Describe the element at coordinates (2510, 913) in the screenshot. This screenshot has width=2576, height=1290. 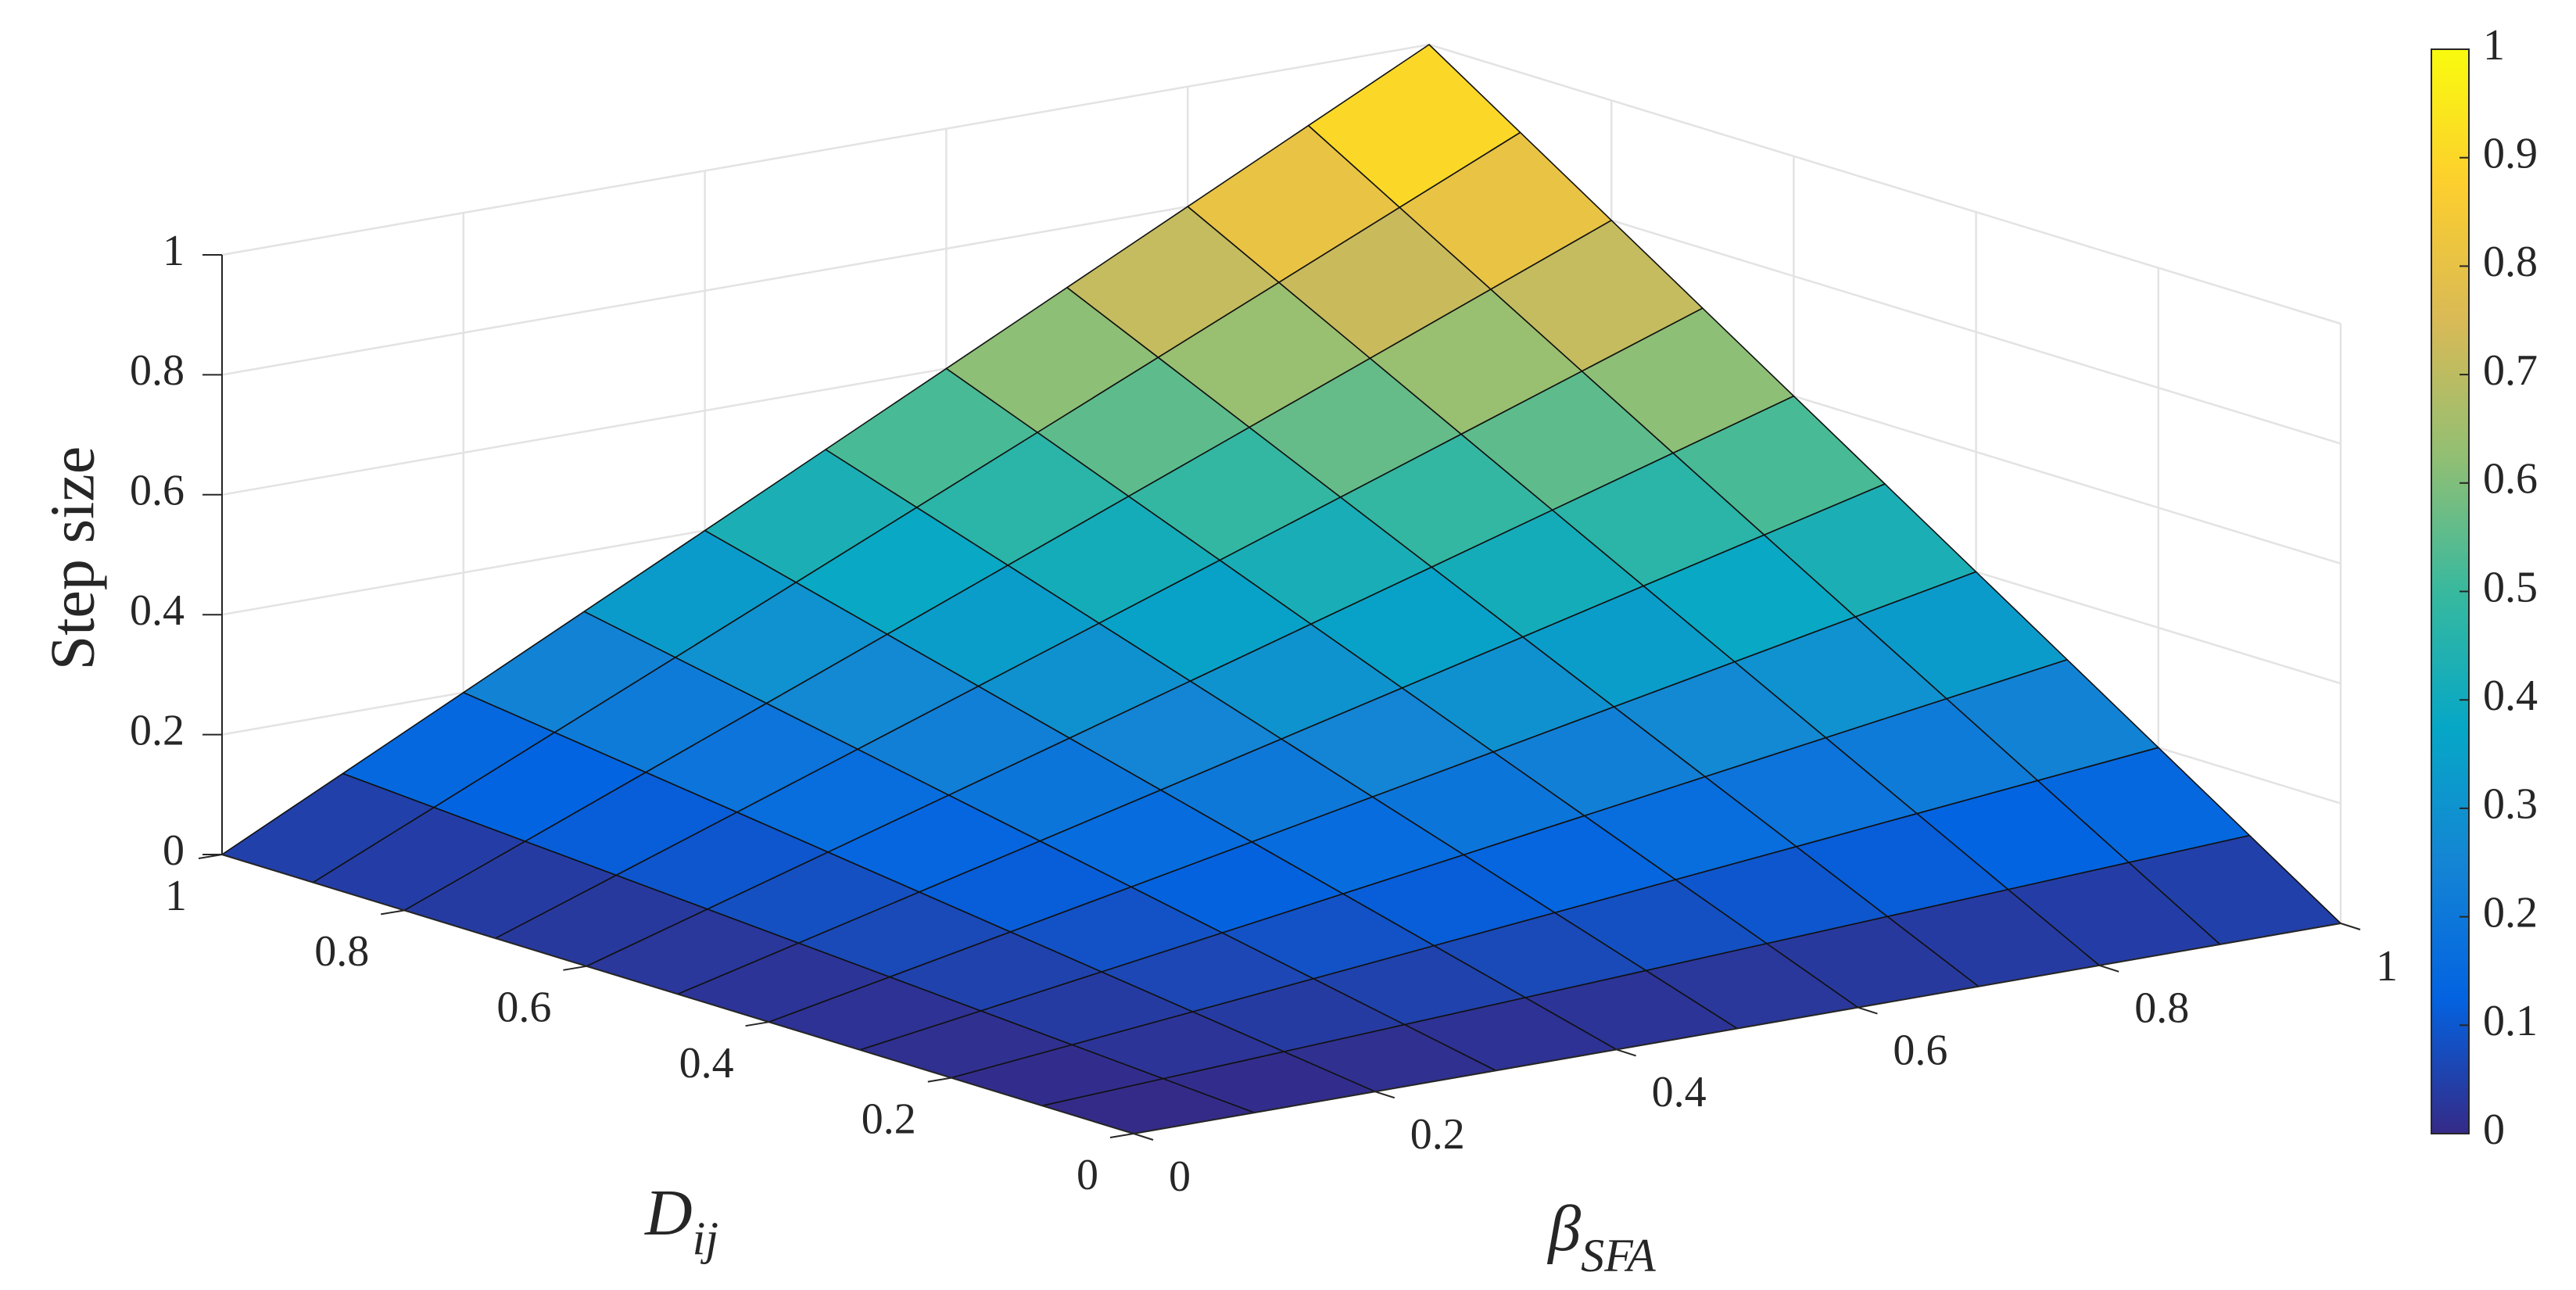
I see `colorbar-tick-label: 0.2` at that location.